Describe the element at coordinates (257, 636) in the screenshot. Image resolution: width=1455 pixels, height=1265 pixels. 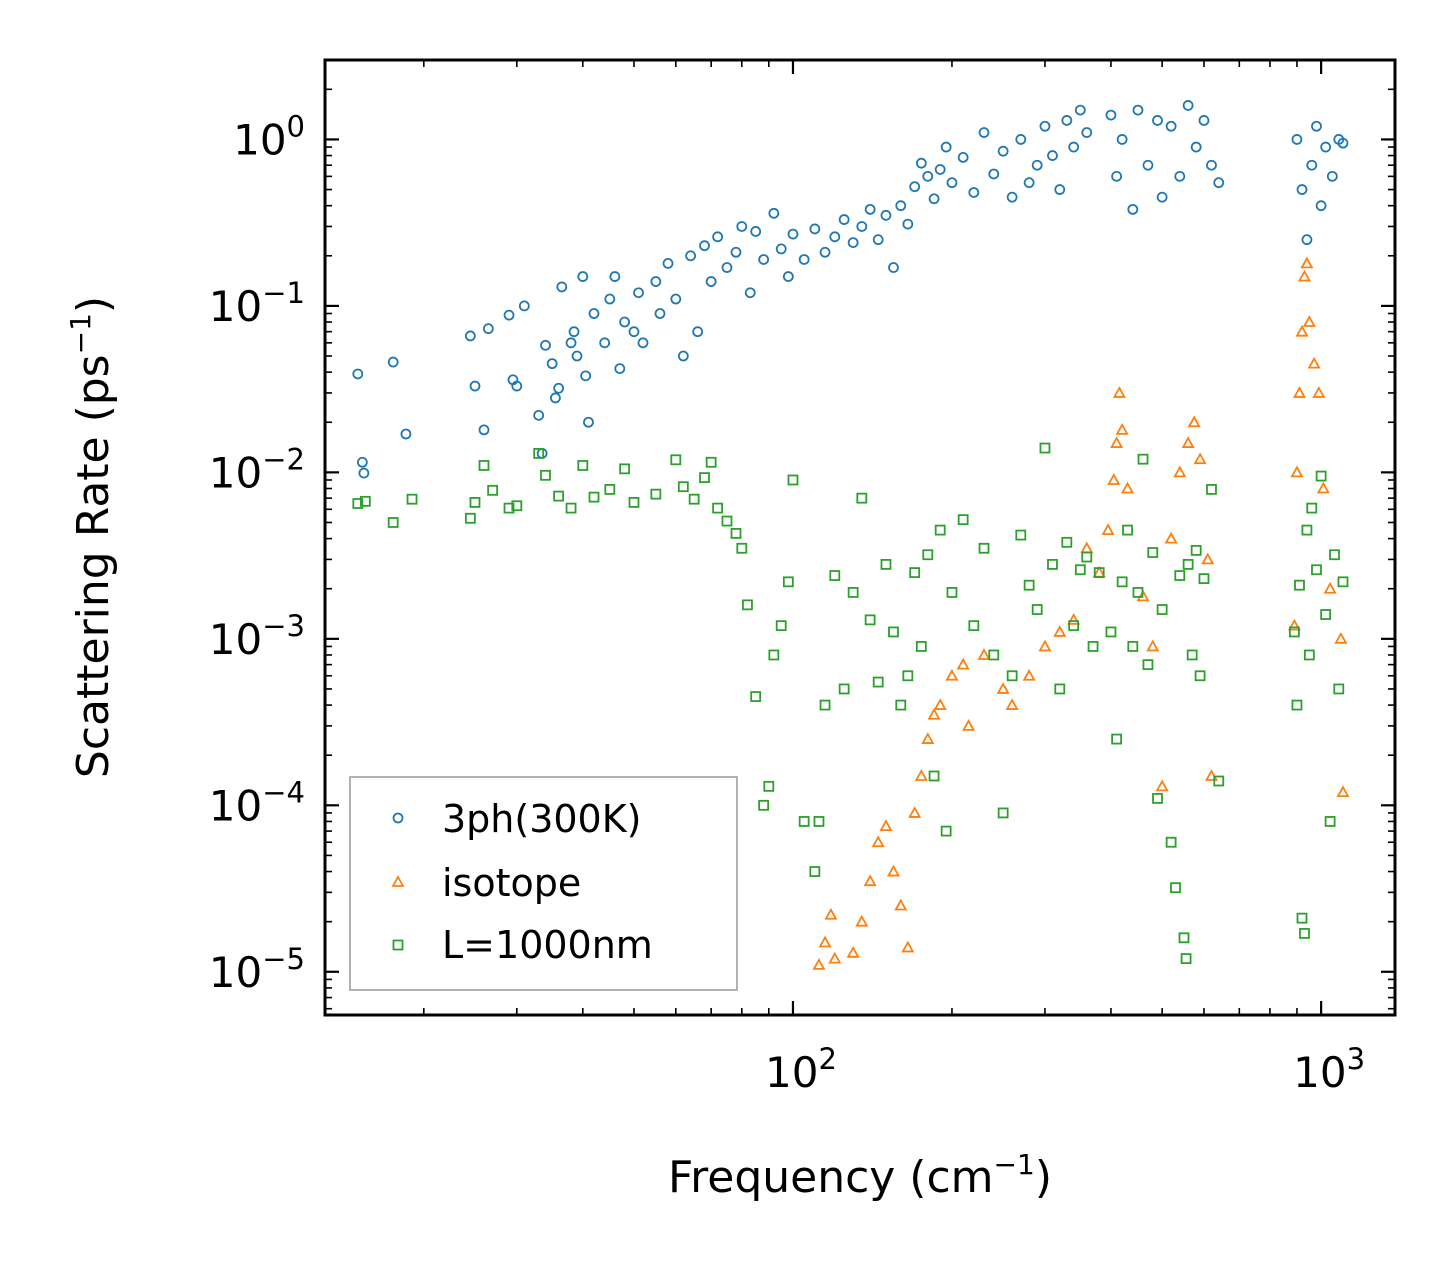
I see `y-tick-label: 10⁻³` at that location.